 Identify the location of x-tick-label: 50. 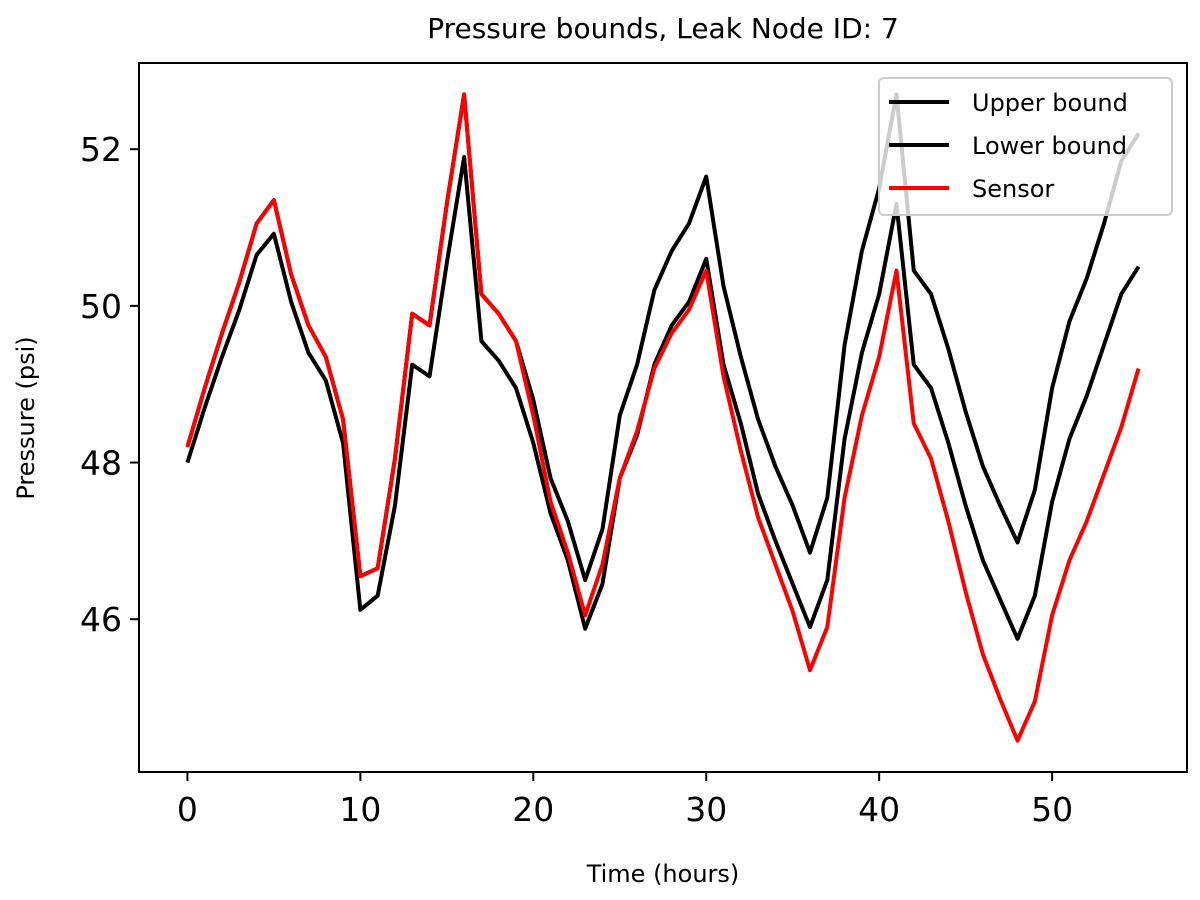
(1052, 809).